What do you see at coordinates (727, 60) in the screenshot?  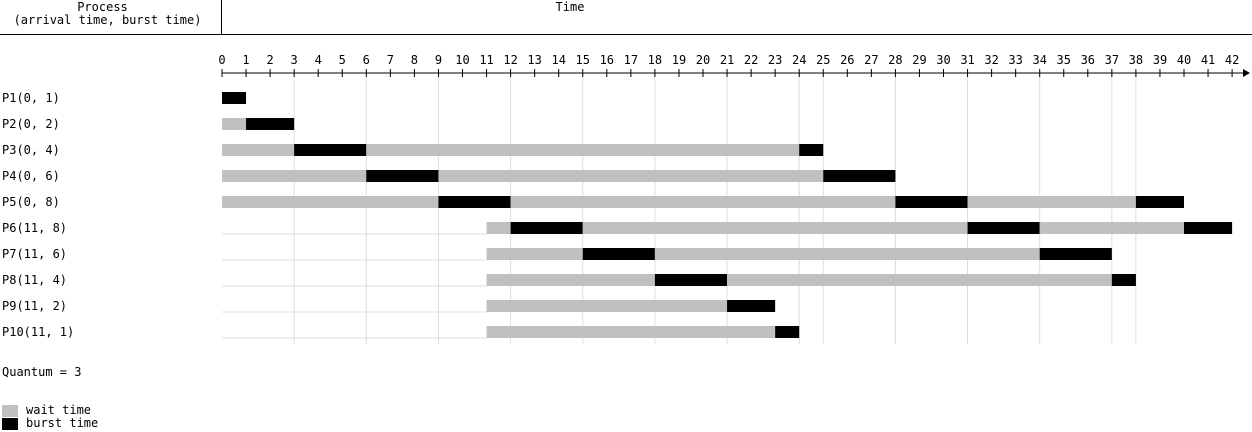 I see `tick-label-21: 21` at bounding box center [727, 60].